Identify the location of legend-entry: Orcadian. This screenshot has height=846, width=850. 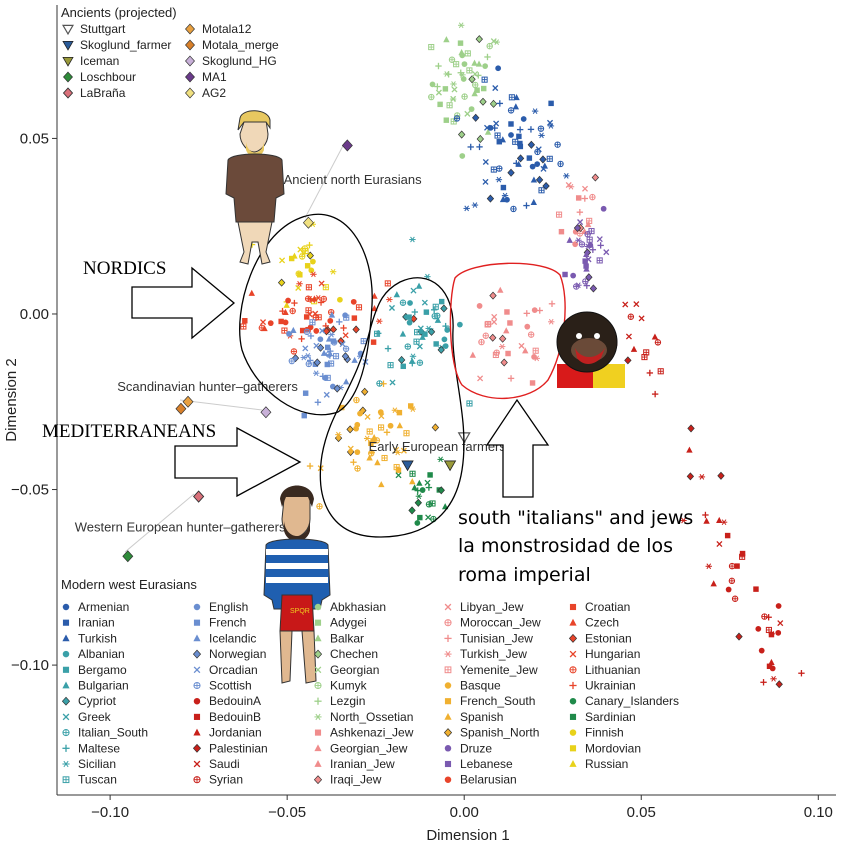
(225, 670).